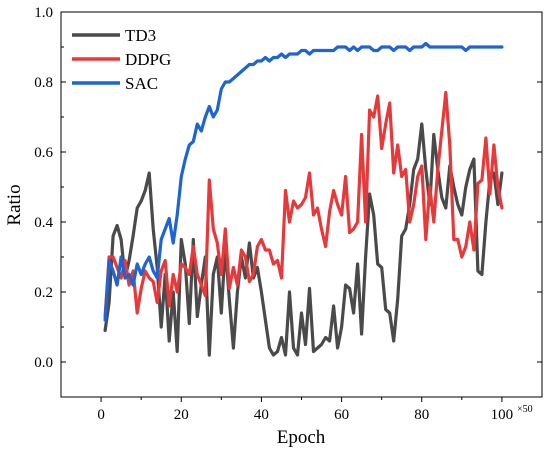 The height and width of the screenshot is (452, 550). I want to click on y-tick-label: 0.2, so click(43, 293).